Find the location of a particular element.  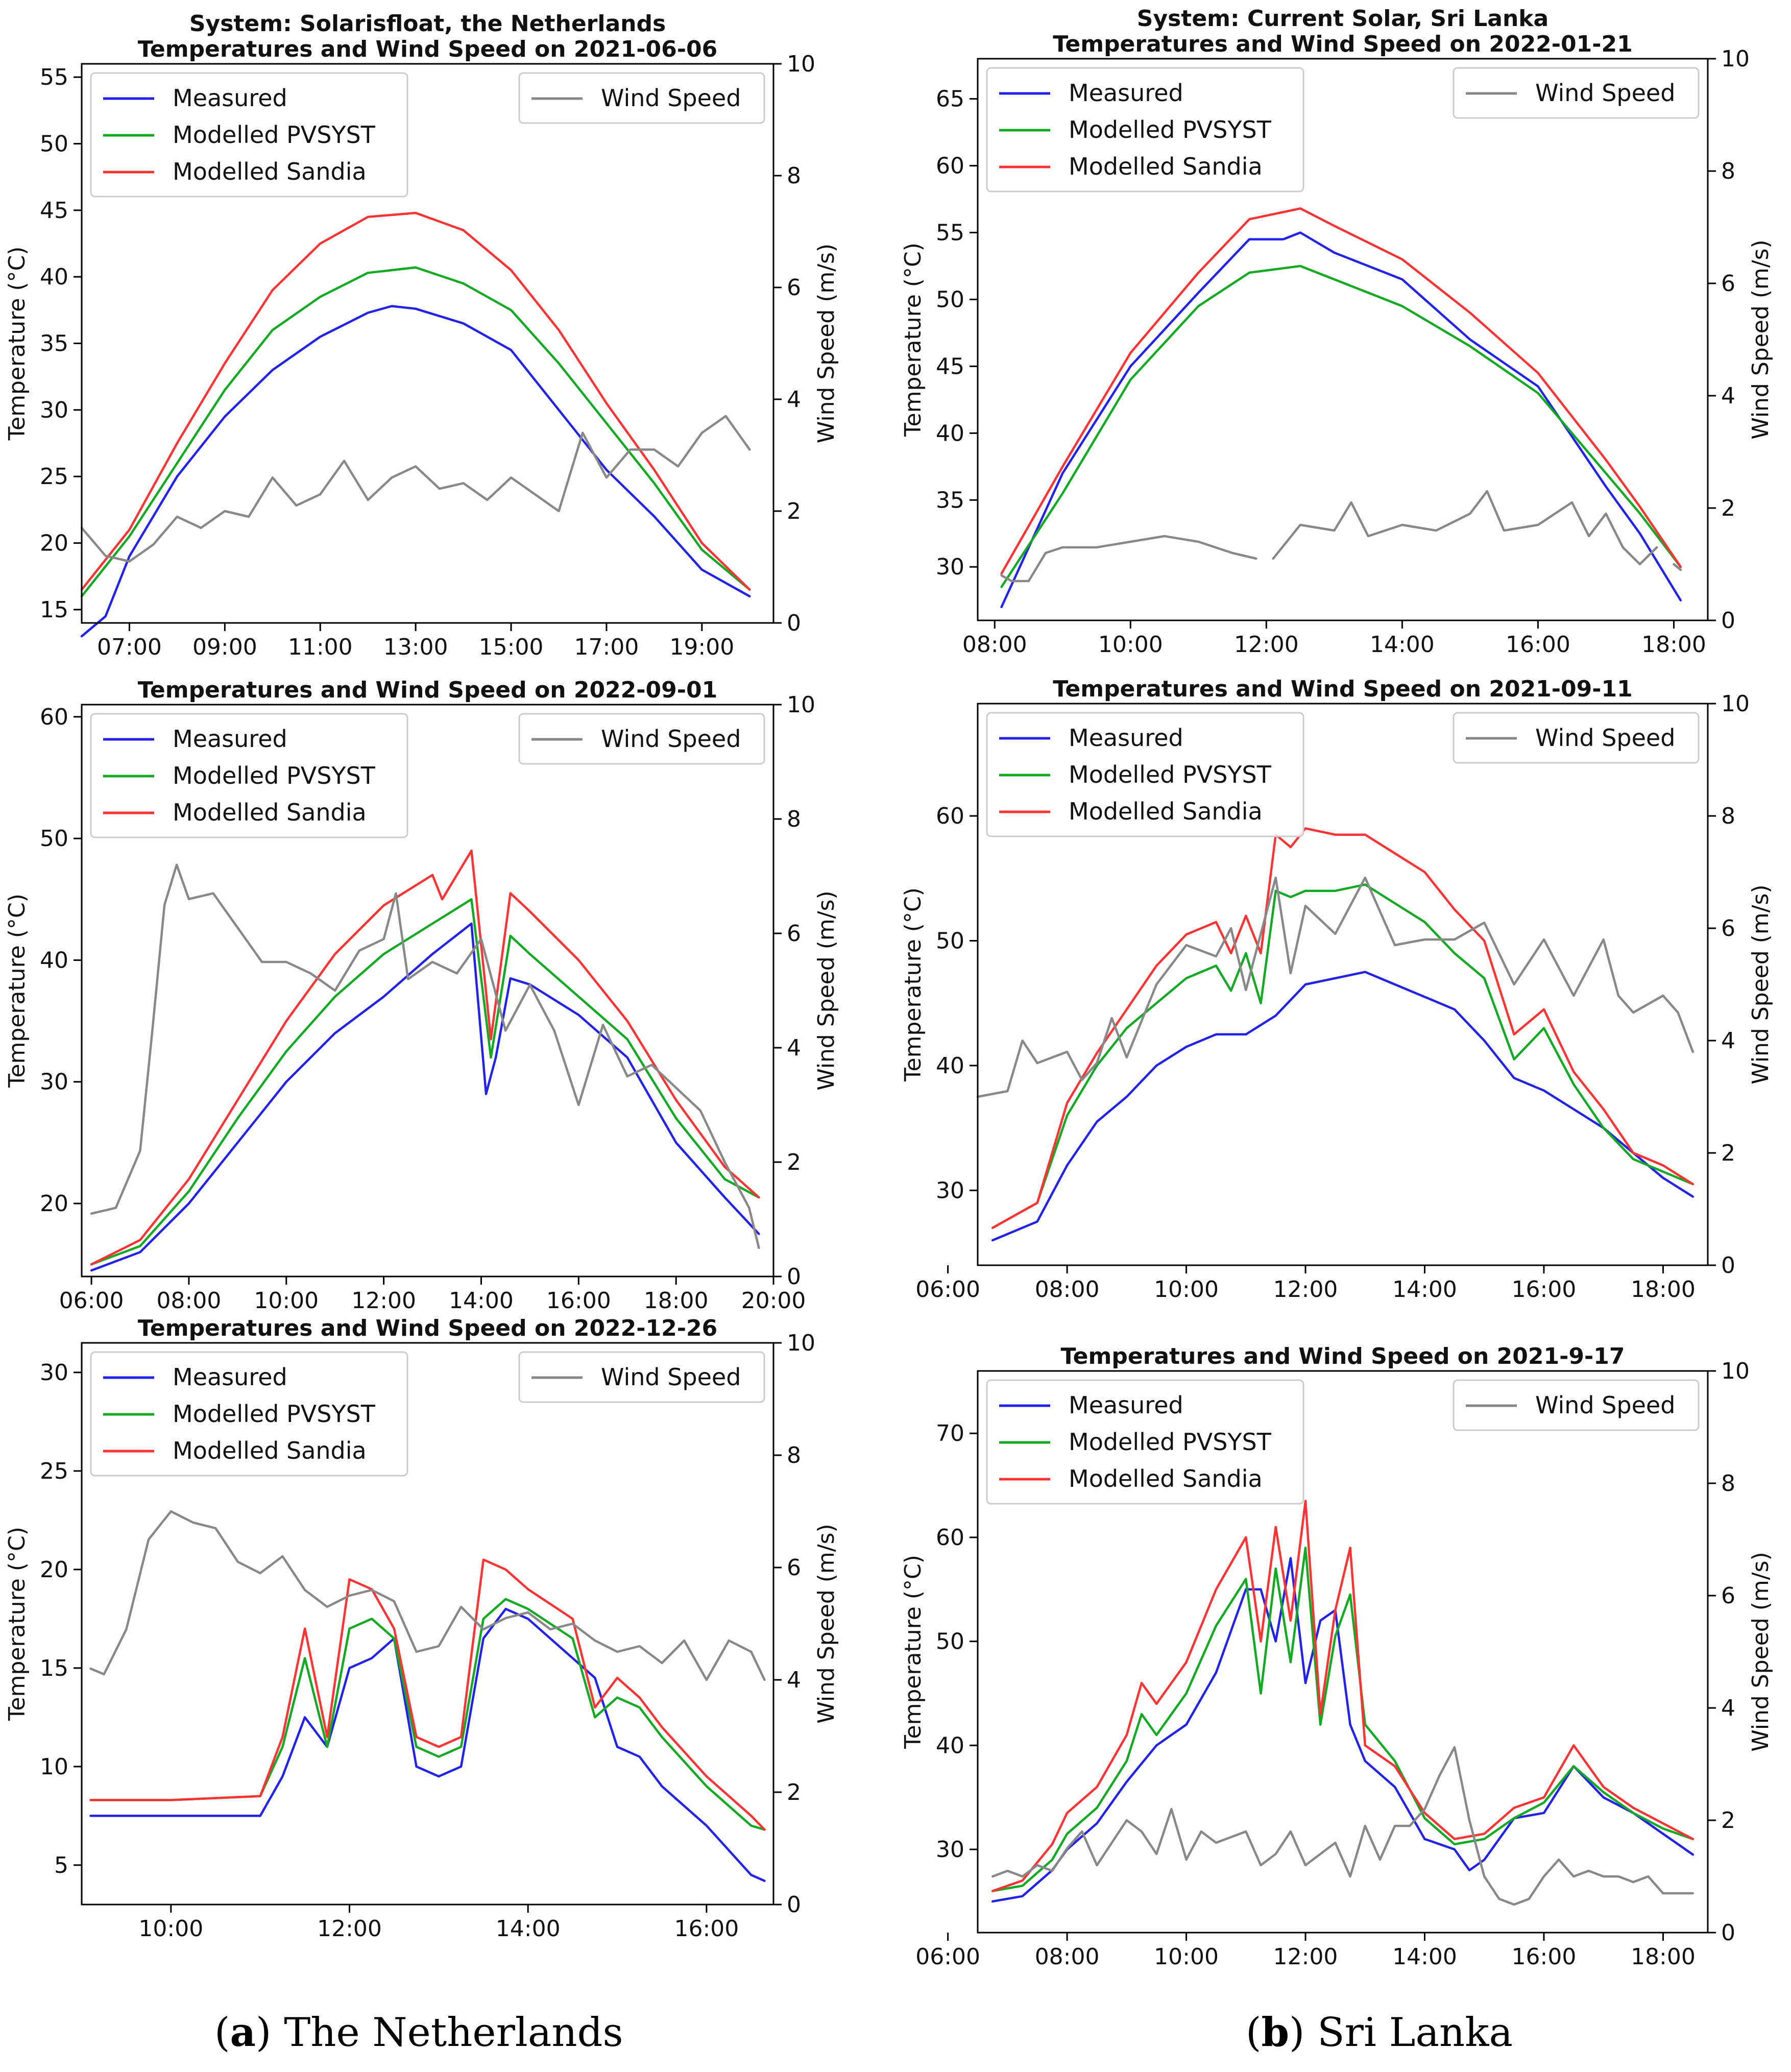

y-tick-label: 45 is located at coordinates (54, 211).